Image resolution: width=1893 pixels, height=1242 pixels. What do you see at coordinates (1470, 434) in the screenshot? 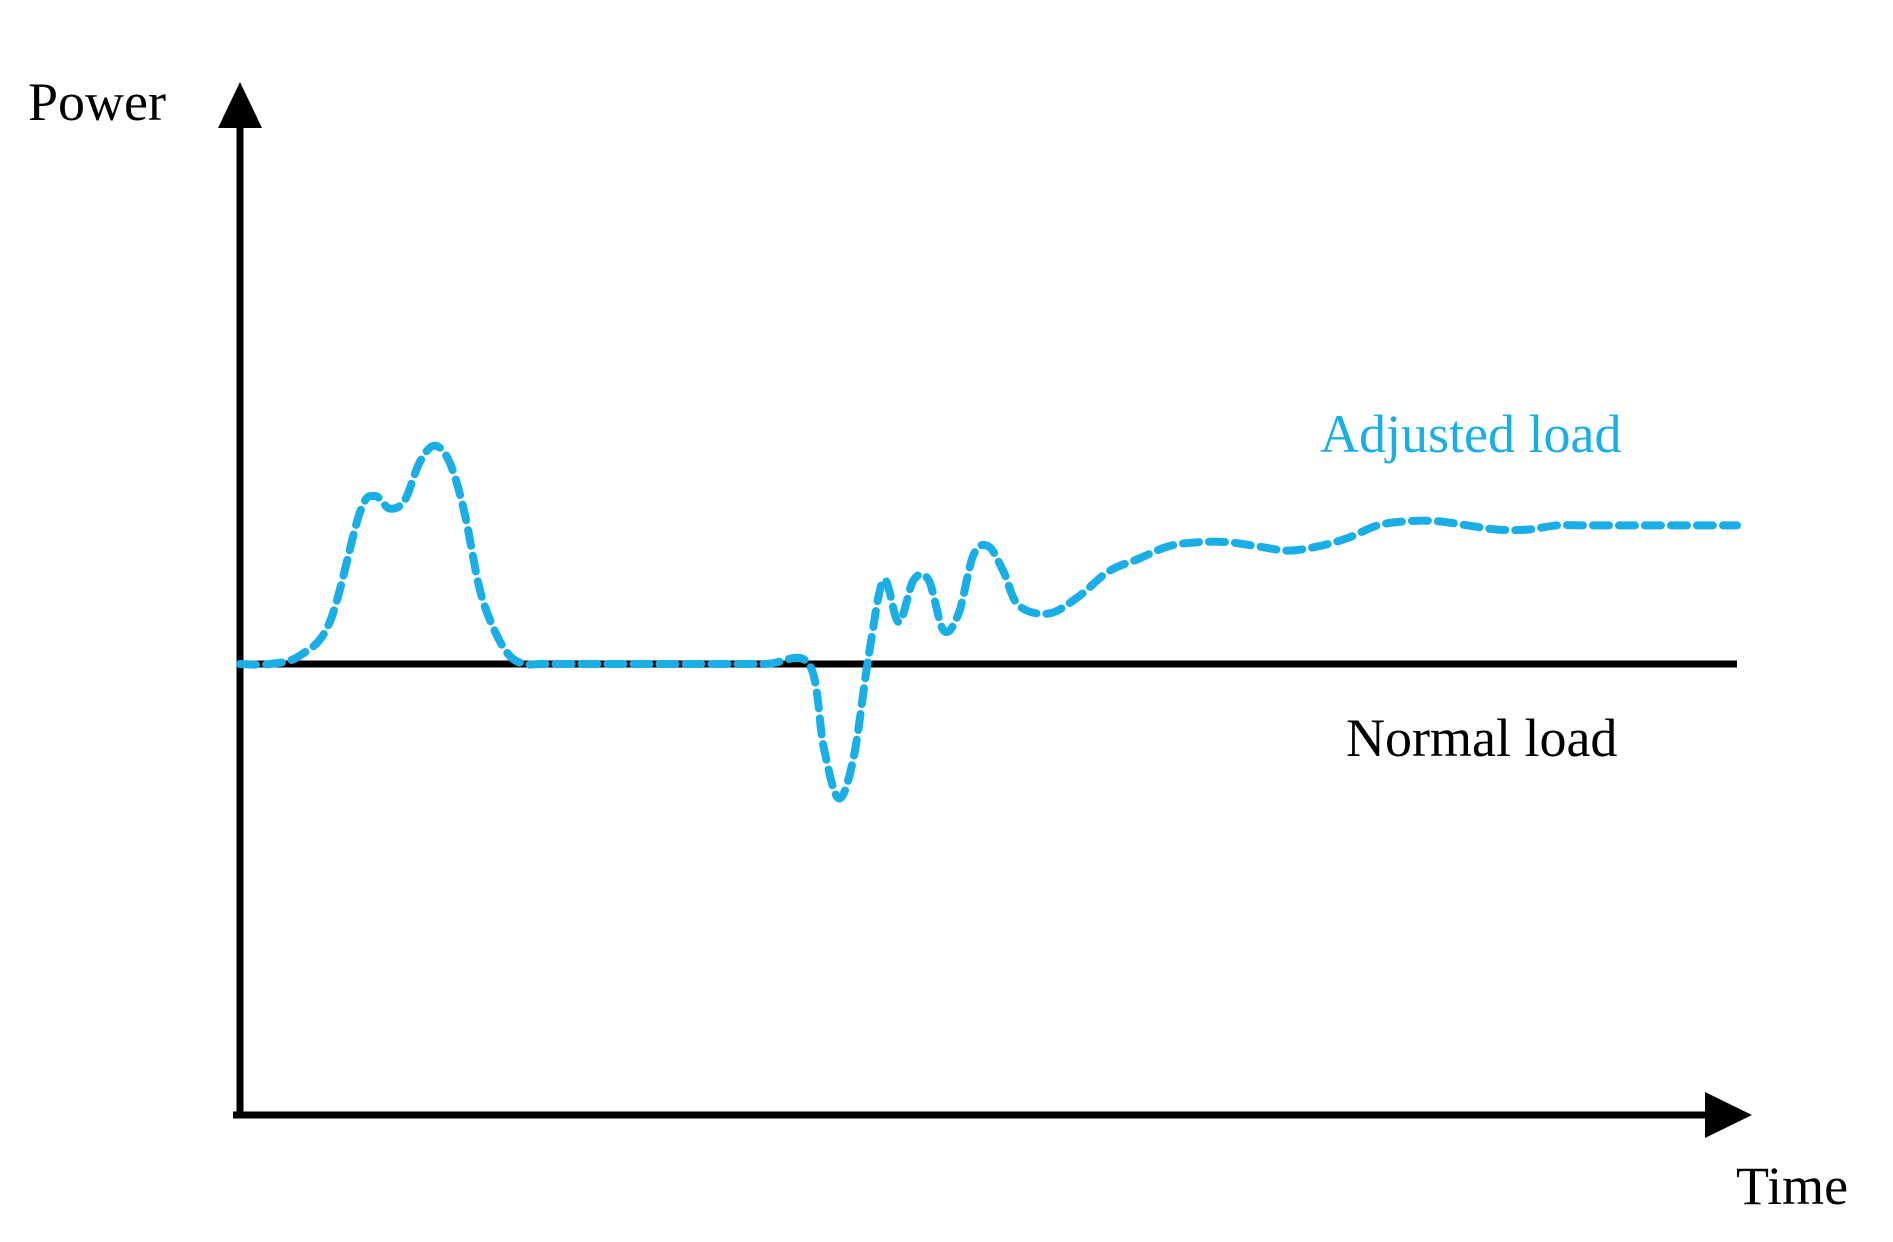
I see `adjusted-load-label: Adjusted load` at bounding box center [1470, 434].